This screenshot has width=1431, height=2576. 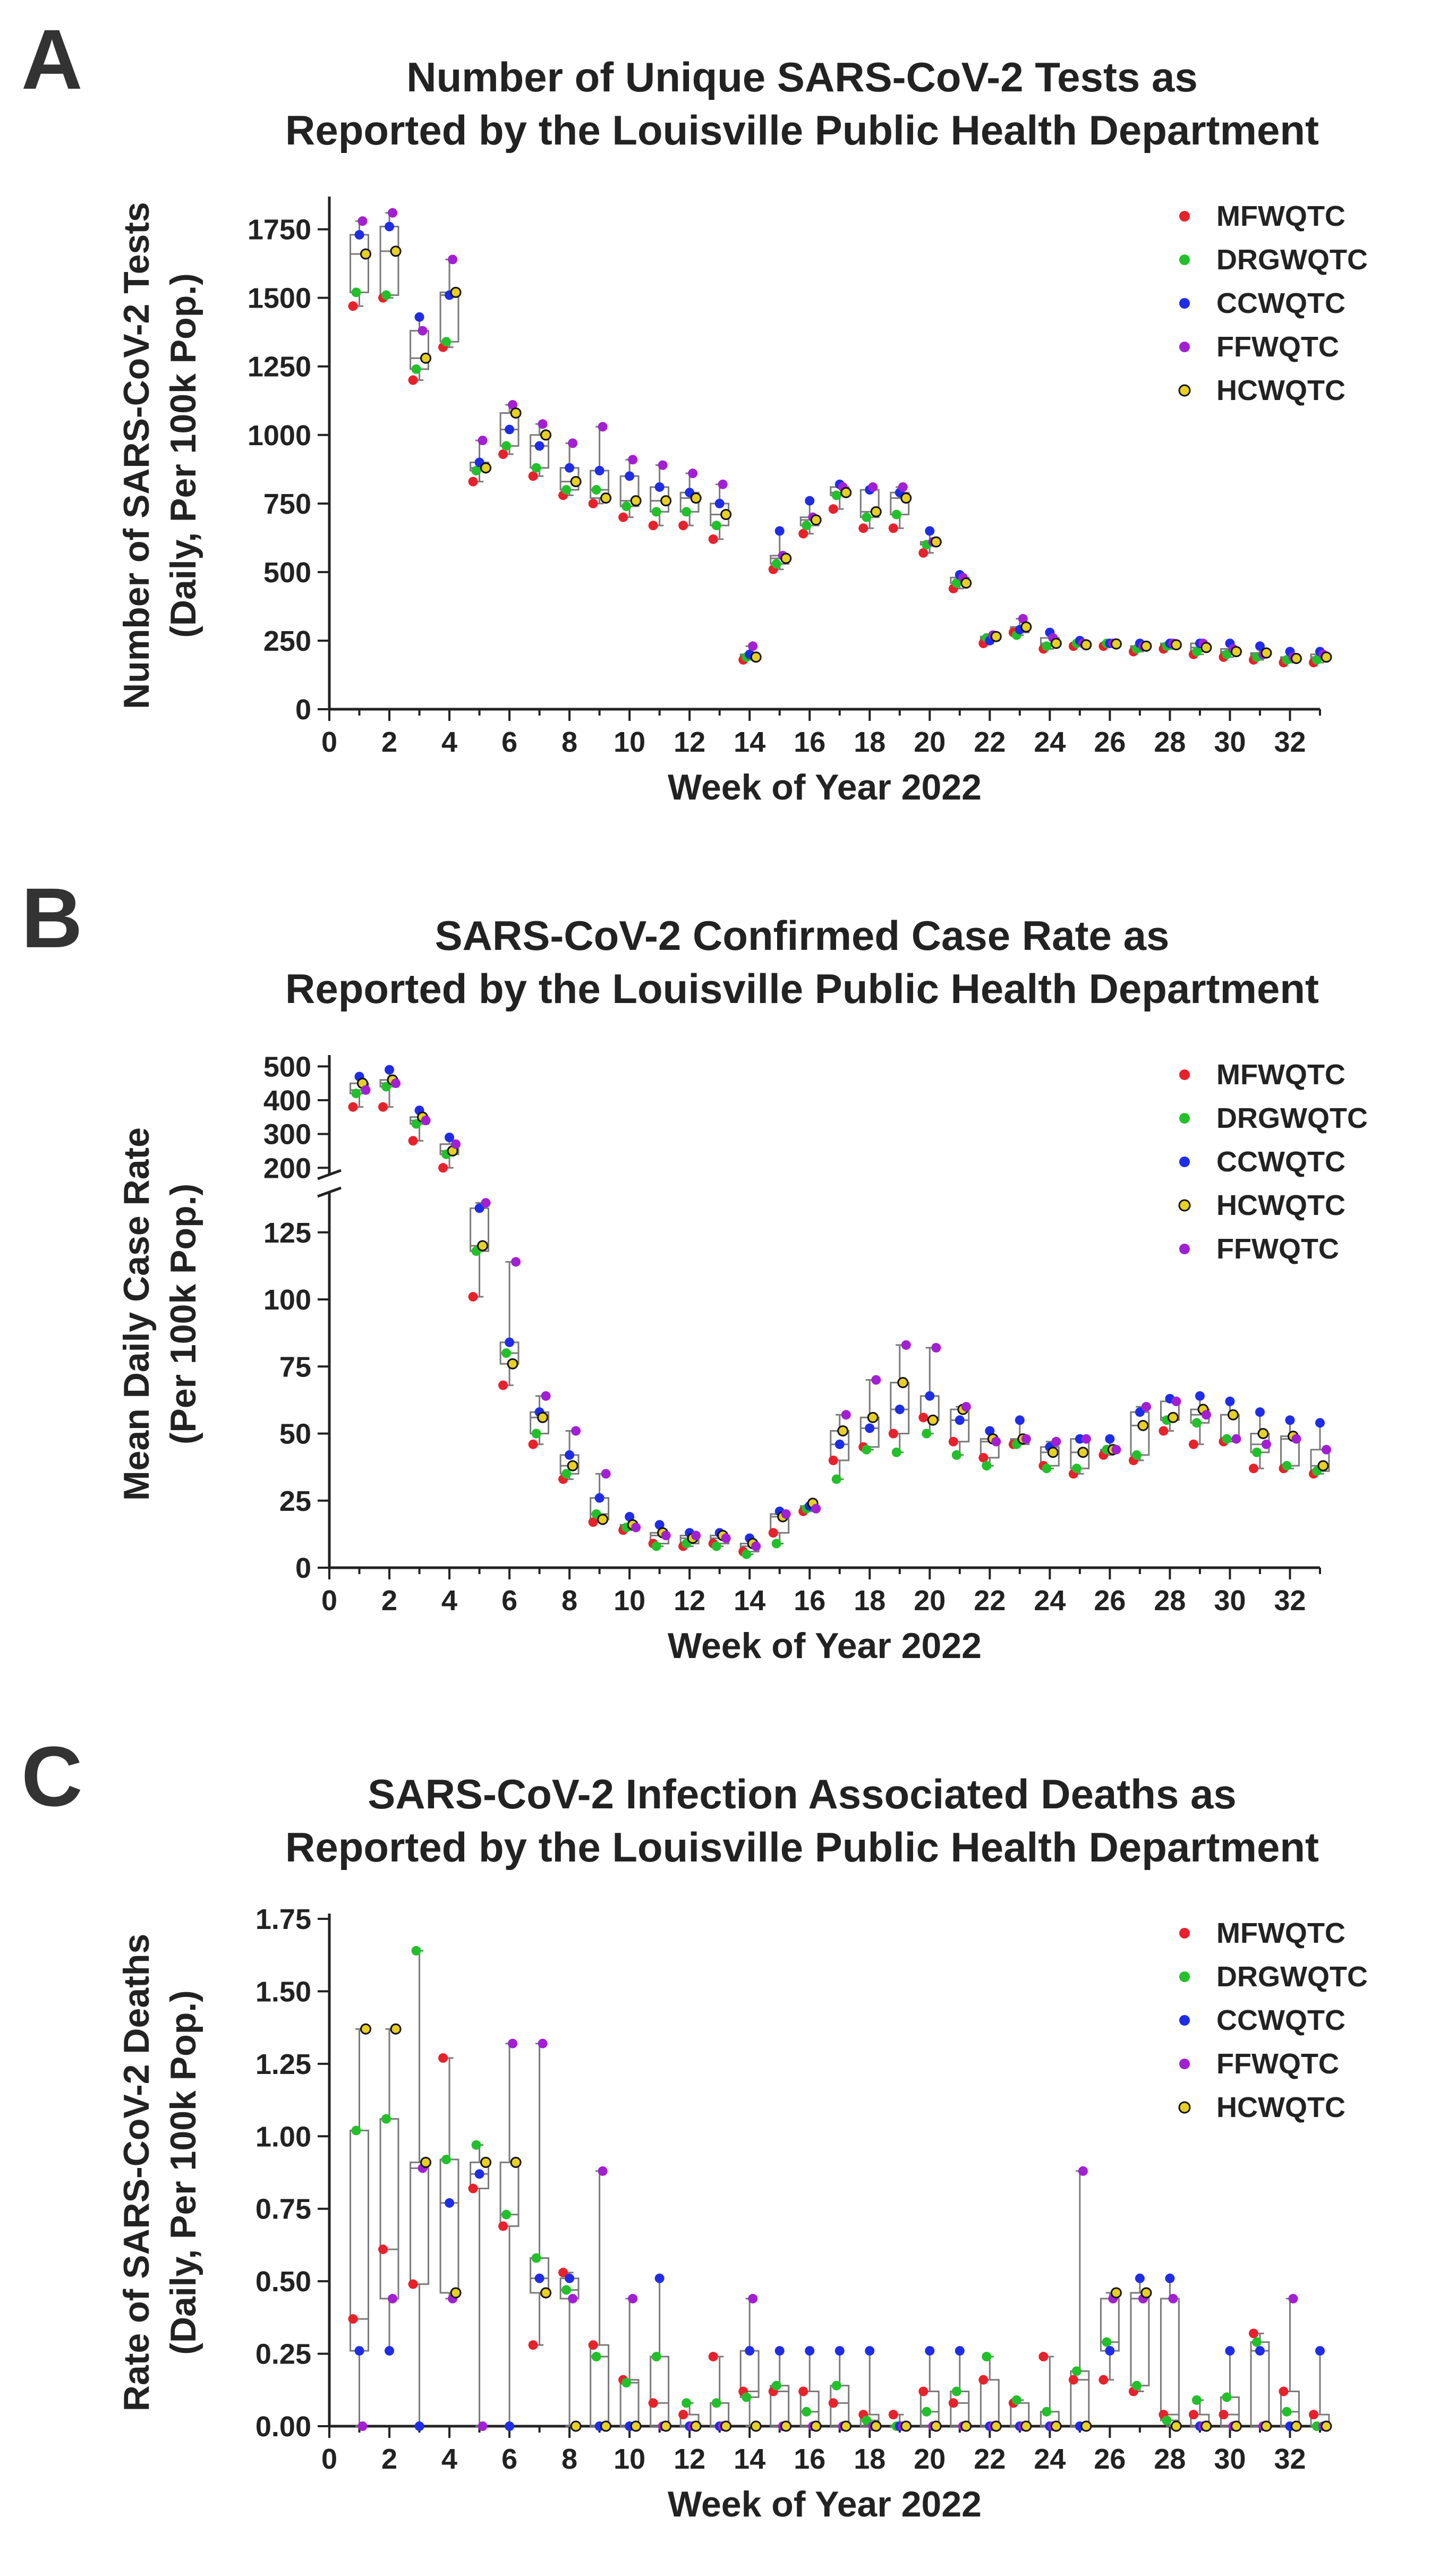 What do you see at coordinates (990, 2459) in the screenshot?
I see `x-tick-label: 22` at bounding box center [990, 2459].